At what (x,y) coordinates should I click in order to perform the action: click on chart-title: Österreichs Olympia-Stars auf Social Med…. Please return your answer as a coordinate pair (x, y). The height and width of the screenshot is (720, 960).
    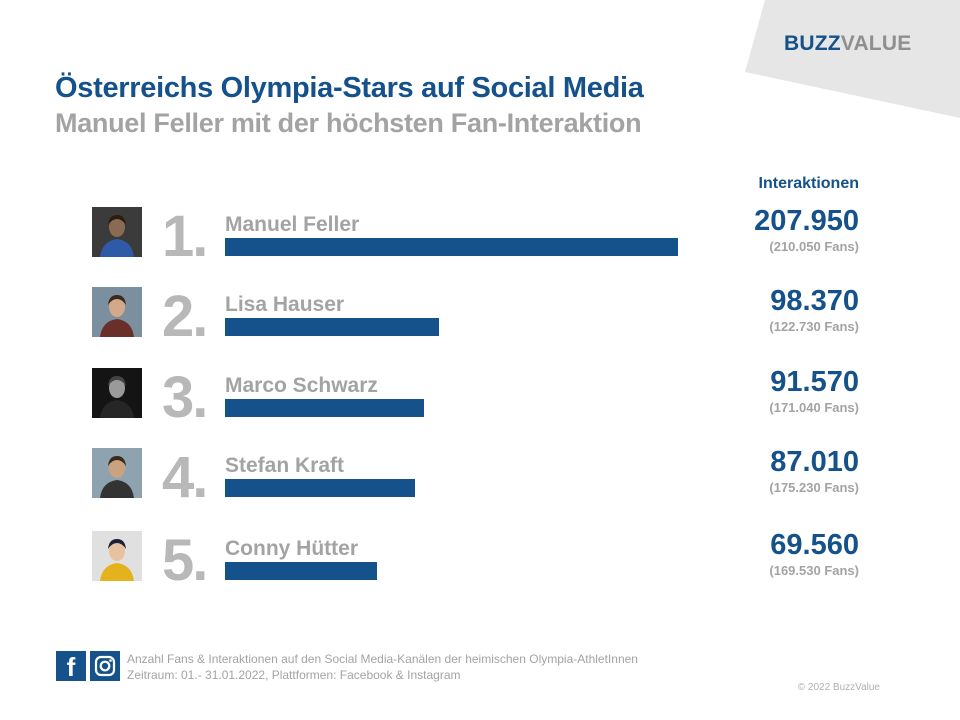
    Looking at the image, I should click on (349, 88).